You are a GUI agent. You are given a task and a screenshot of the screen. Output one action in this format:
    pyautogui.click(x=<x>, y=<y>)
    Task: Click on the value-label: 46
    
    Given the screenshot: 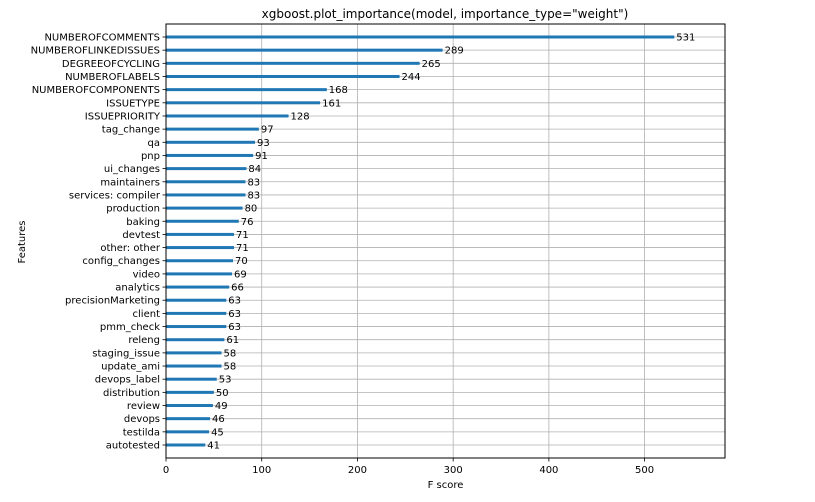 What is the action you would take?
    pyautogui.click(x=218, y=419)
    